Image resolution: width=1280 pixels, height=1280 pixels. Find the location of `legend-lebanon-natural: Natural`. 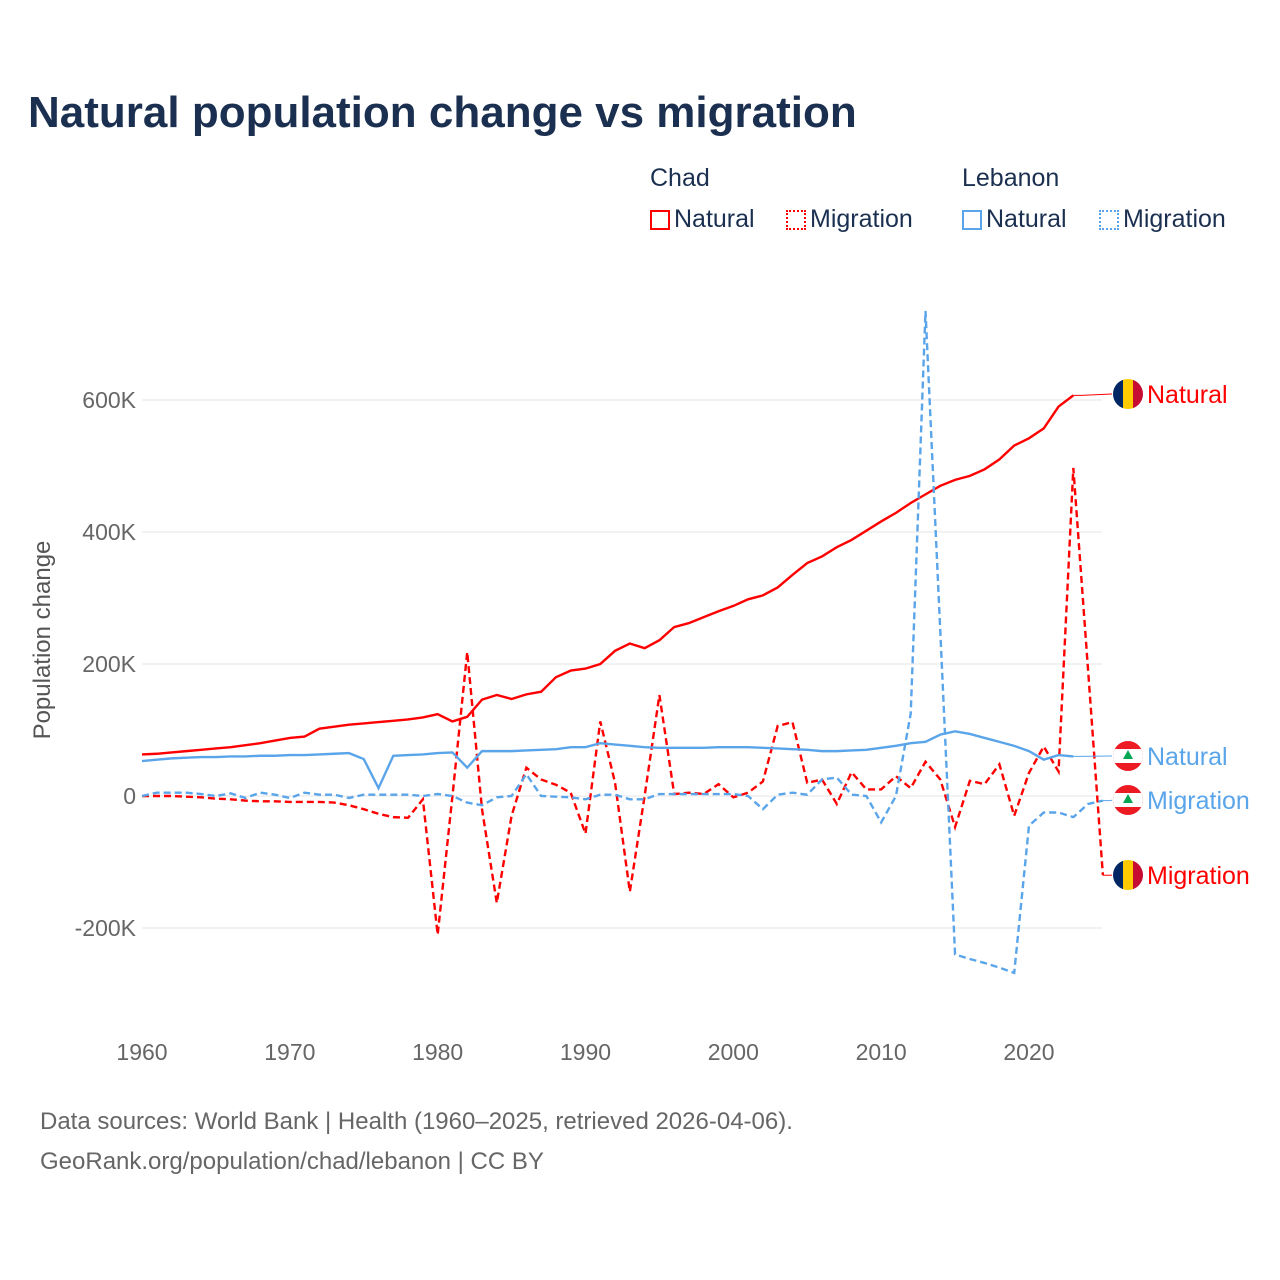

legend-lebanon-natural: Natural is located at coordinates (1014, 219).